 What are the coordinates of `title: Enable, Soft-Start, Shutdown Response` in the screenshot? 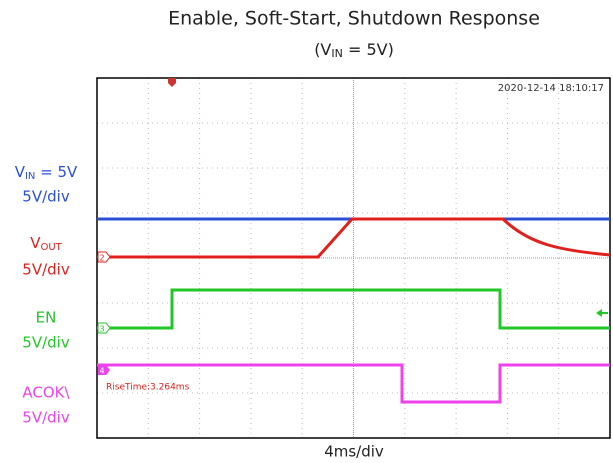 It's located at (354, 19).